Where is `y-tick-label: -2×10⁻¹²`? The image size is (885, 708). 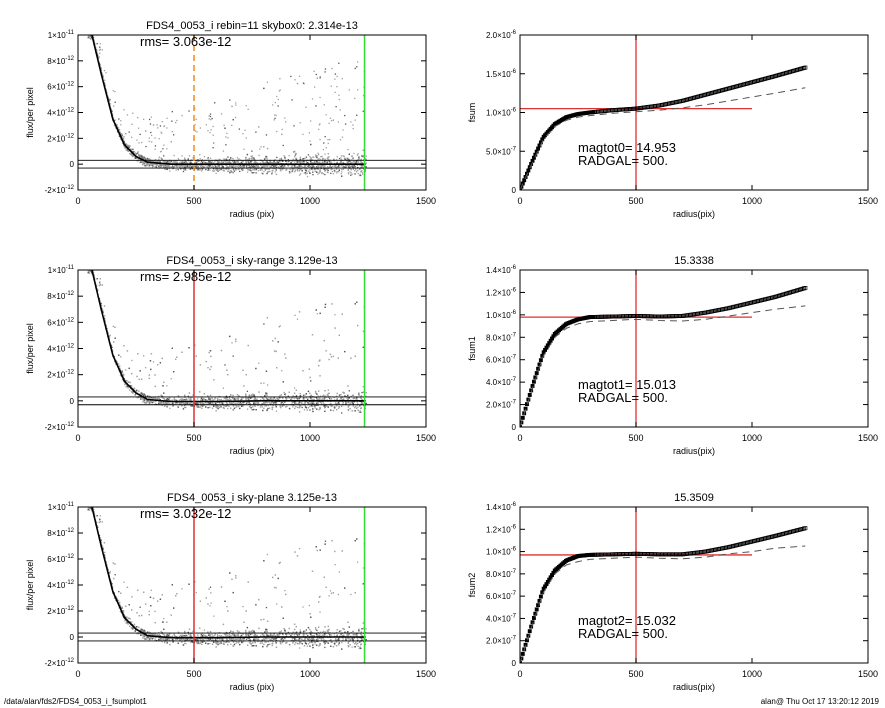
y-tick-label: -2×10⁻¹² is located at coordinates (60, 190).